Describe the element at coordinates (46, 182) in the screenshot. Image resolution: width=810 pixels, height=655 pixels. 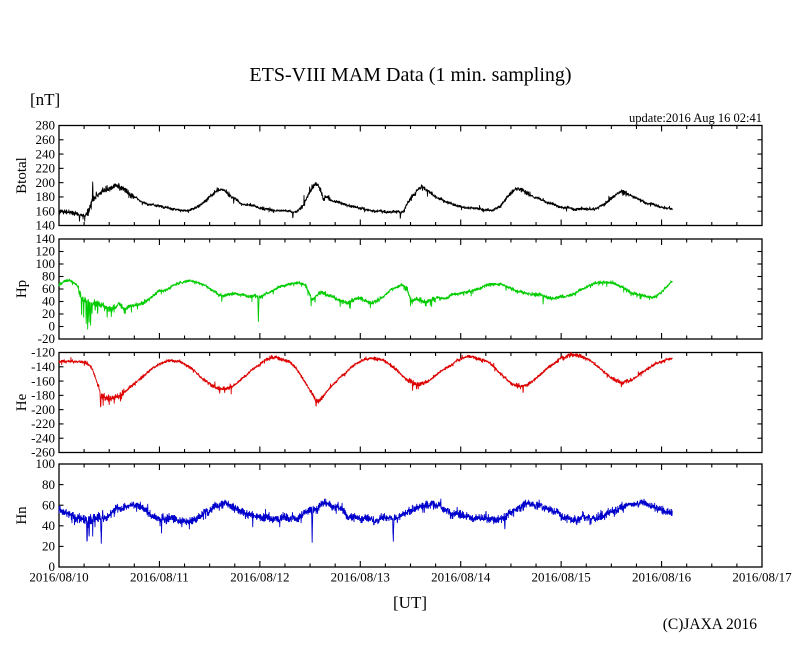
I see `y-tick-label-Btotal: 200` at that location.